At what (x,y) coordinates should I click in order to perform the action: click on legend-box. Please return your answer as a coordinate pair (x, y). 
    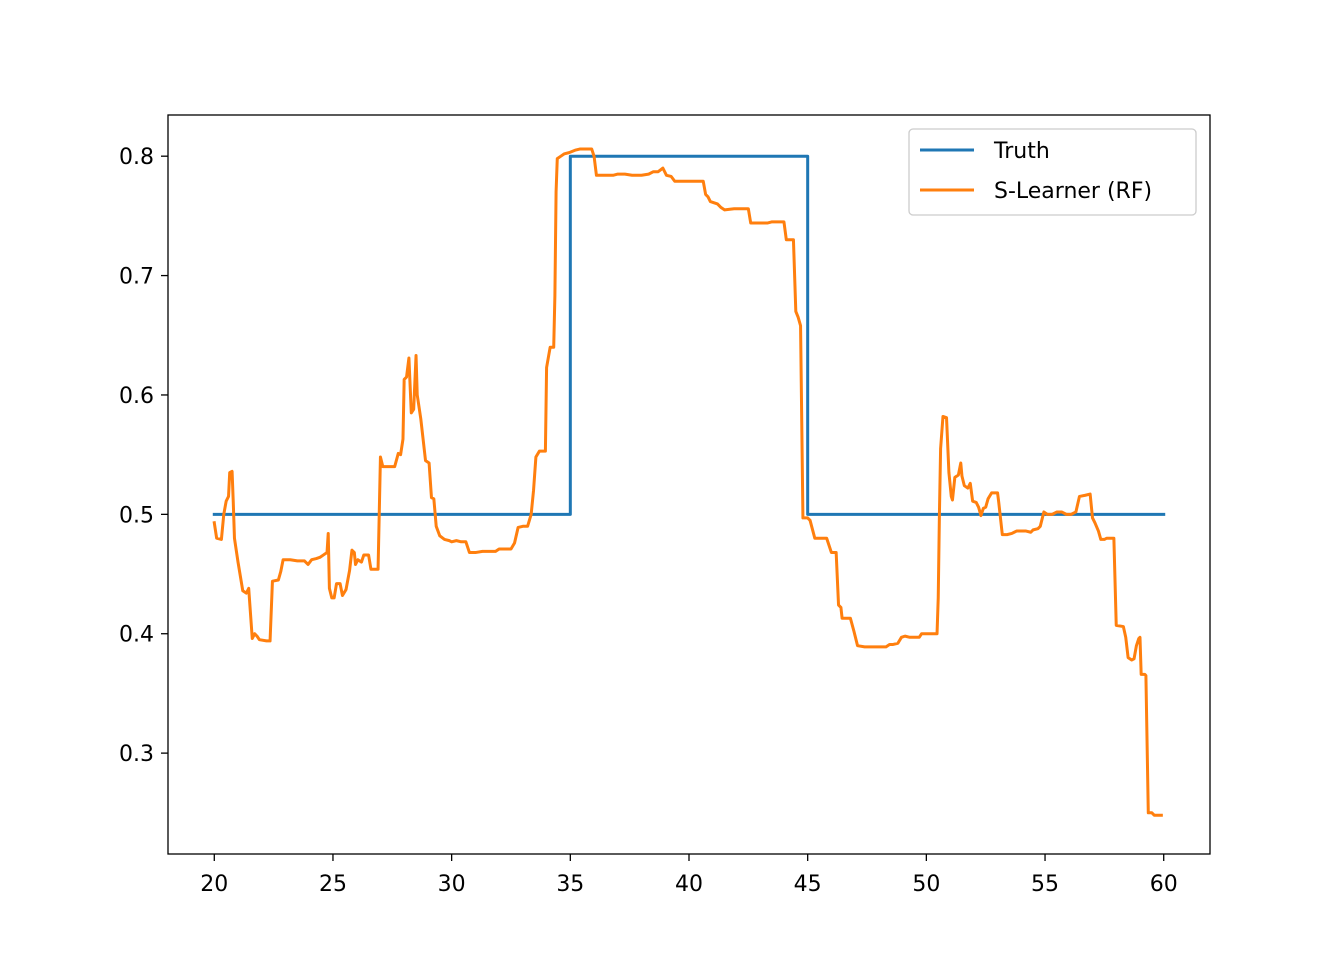
    Looking at the image, I should click on (1052, 172).